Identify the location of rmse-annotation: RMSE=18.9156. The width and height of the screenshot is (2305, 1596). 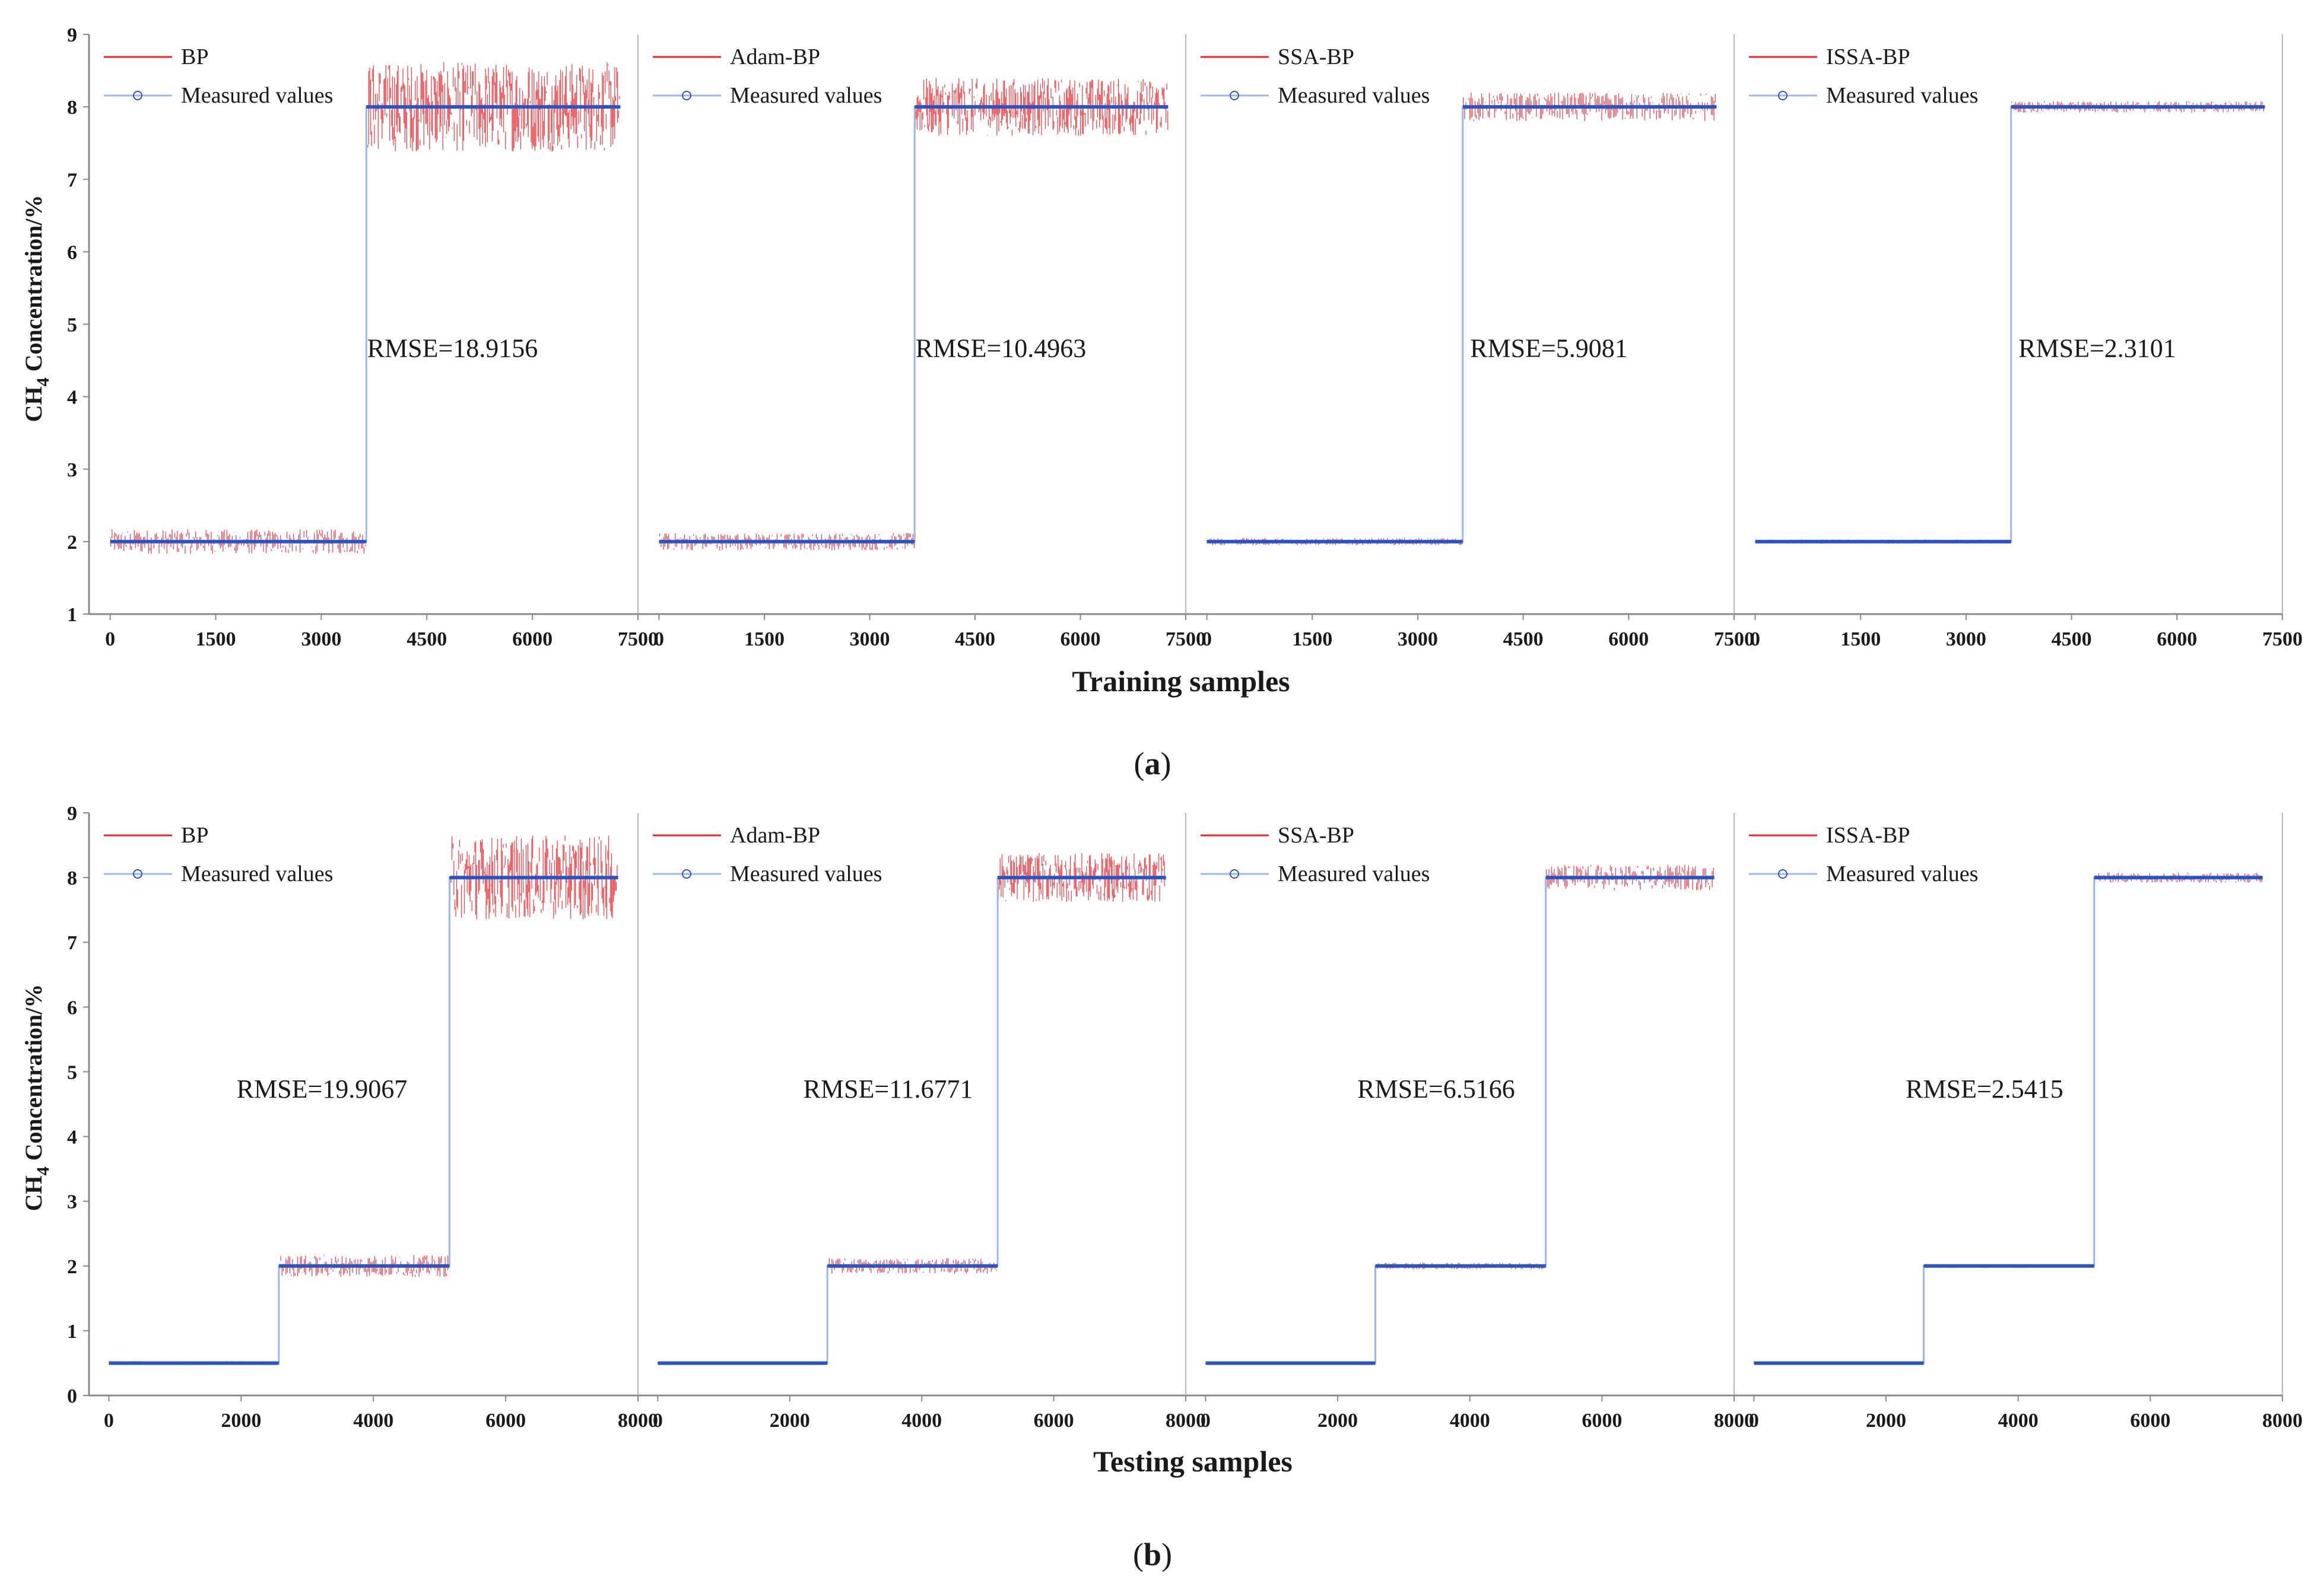
(453, 348).